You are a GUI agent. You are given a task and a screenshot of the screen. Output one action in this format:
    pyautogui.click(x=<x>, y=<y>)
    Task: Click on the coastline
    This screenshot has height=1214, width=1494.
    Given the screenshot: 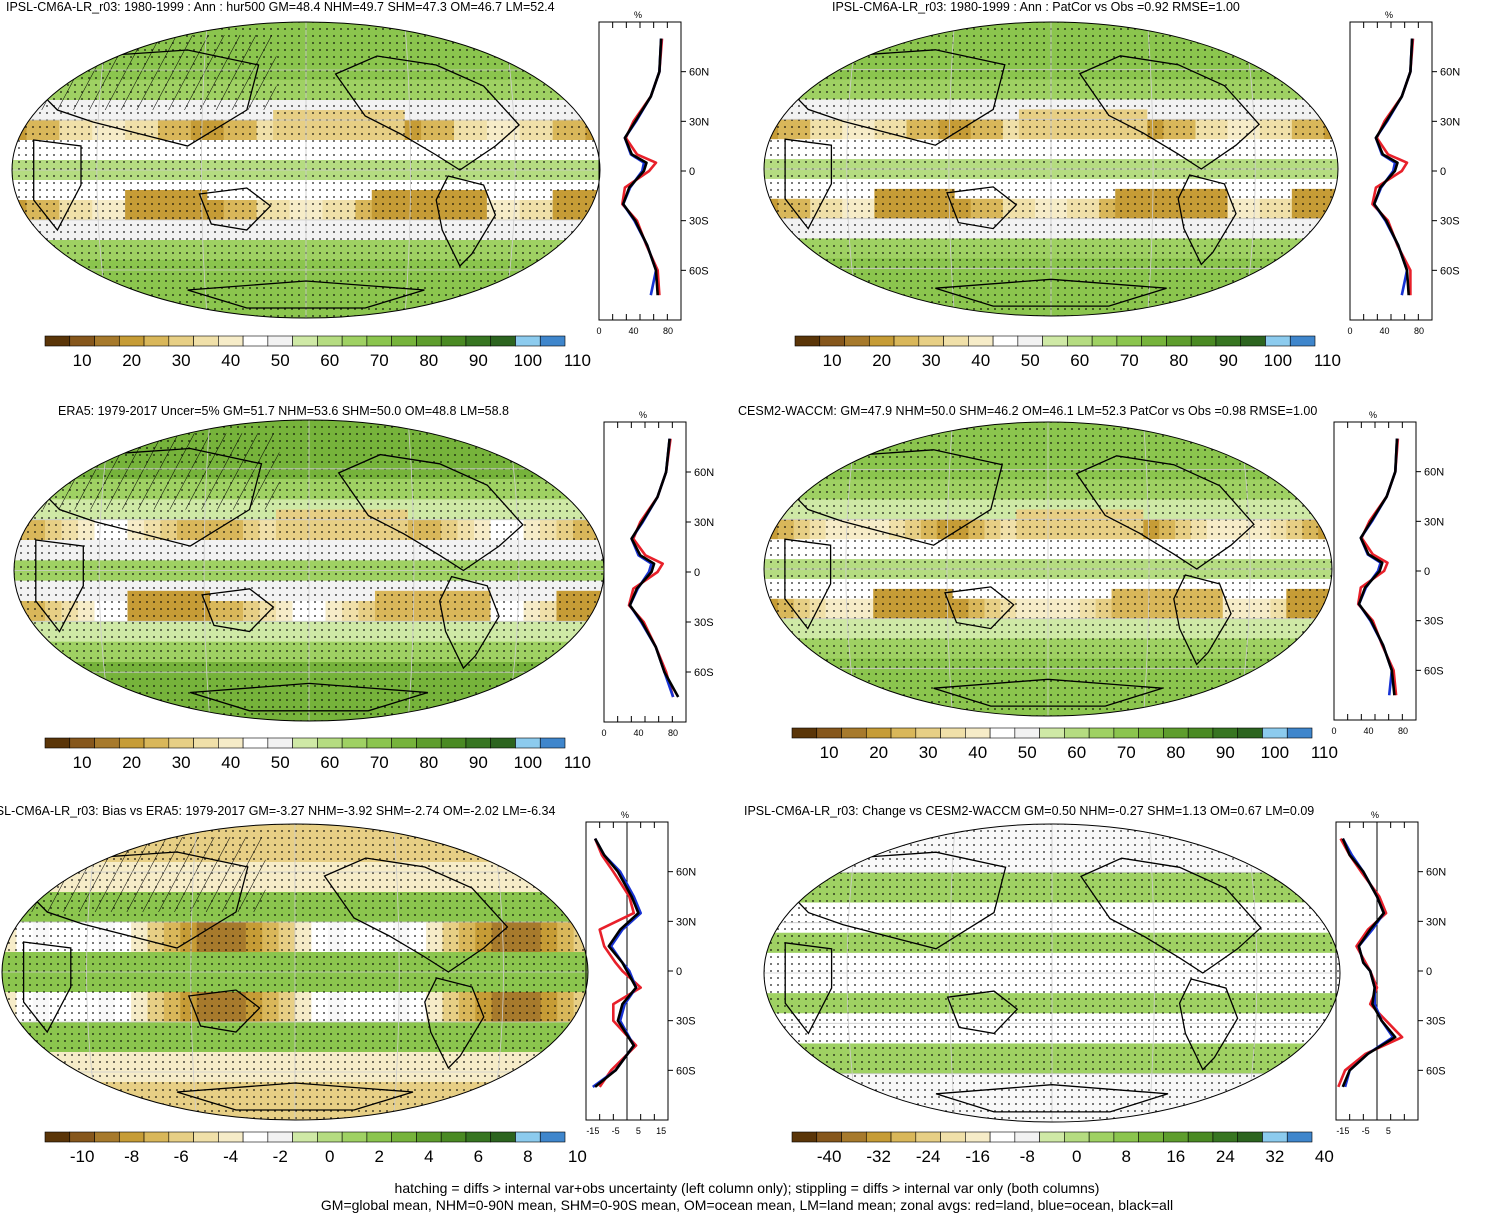 What is the action you would take?
    pyautogui.click(x=1169, y=112)
    